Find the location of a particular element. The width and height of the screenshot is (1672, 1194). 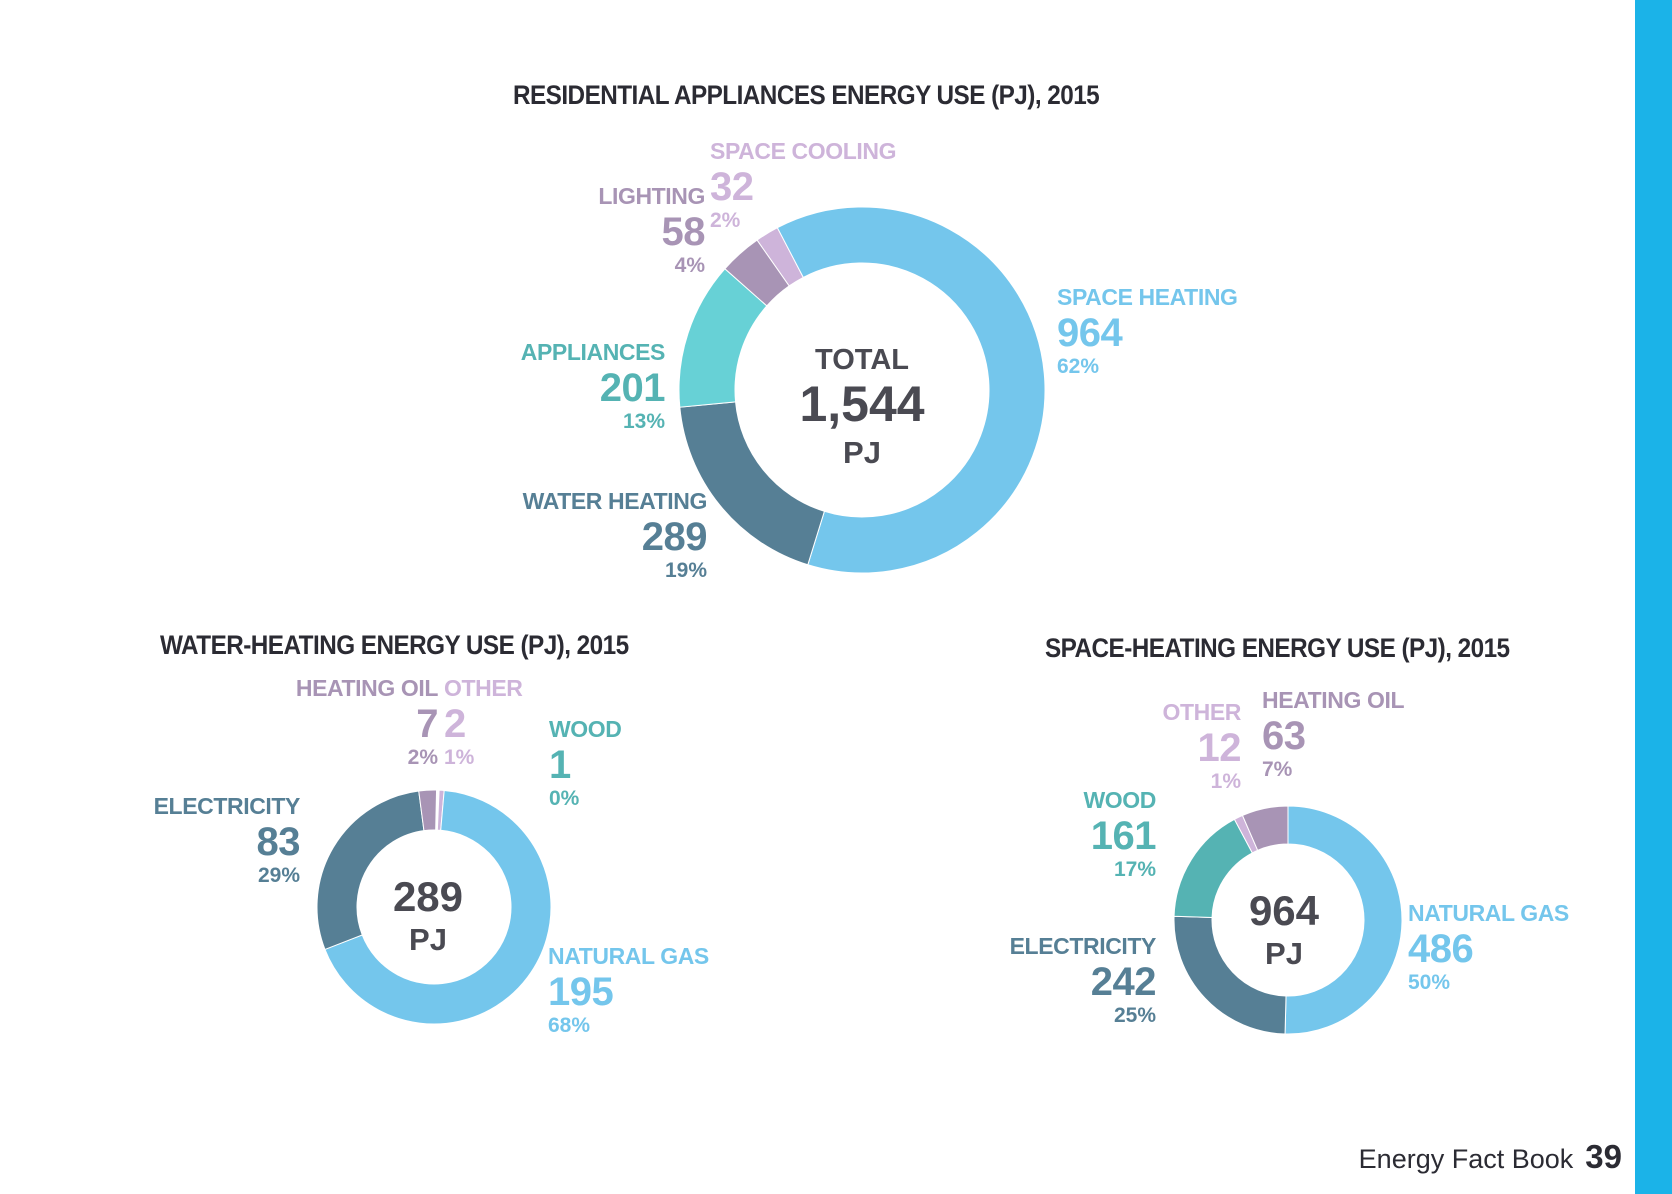

slice-percent: 29% is located at coordinates (278, 875).